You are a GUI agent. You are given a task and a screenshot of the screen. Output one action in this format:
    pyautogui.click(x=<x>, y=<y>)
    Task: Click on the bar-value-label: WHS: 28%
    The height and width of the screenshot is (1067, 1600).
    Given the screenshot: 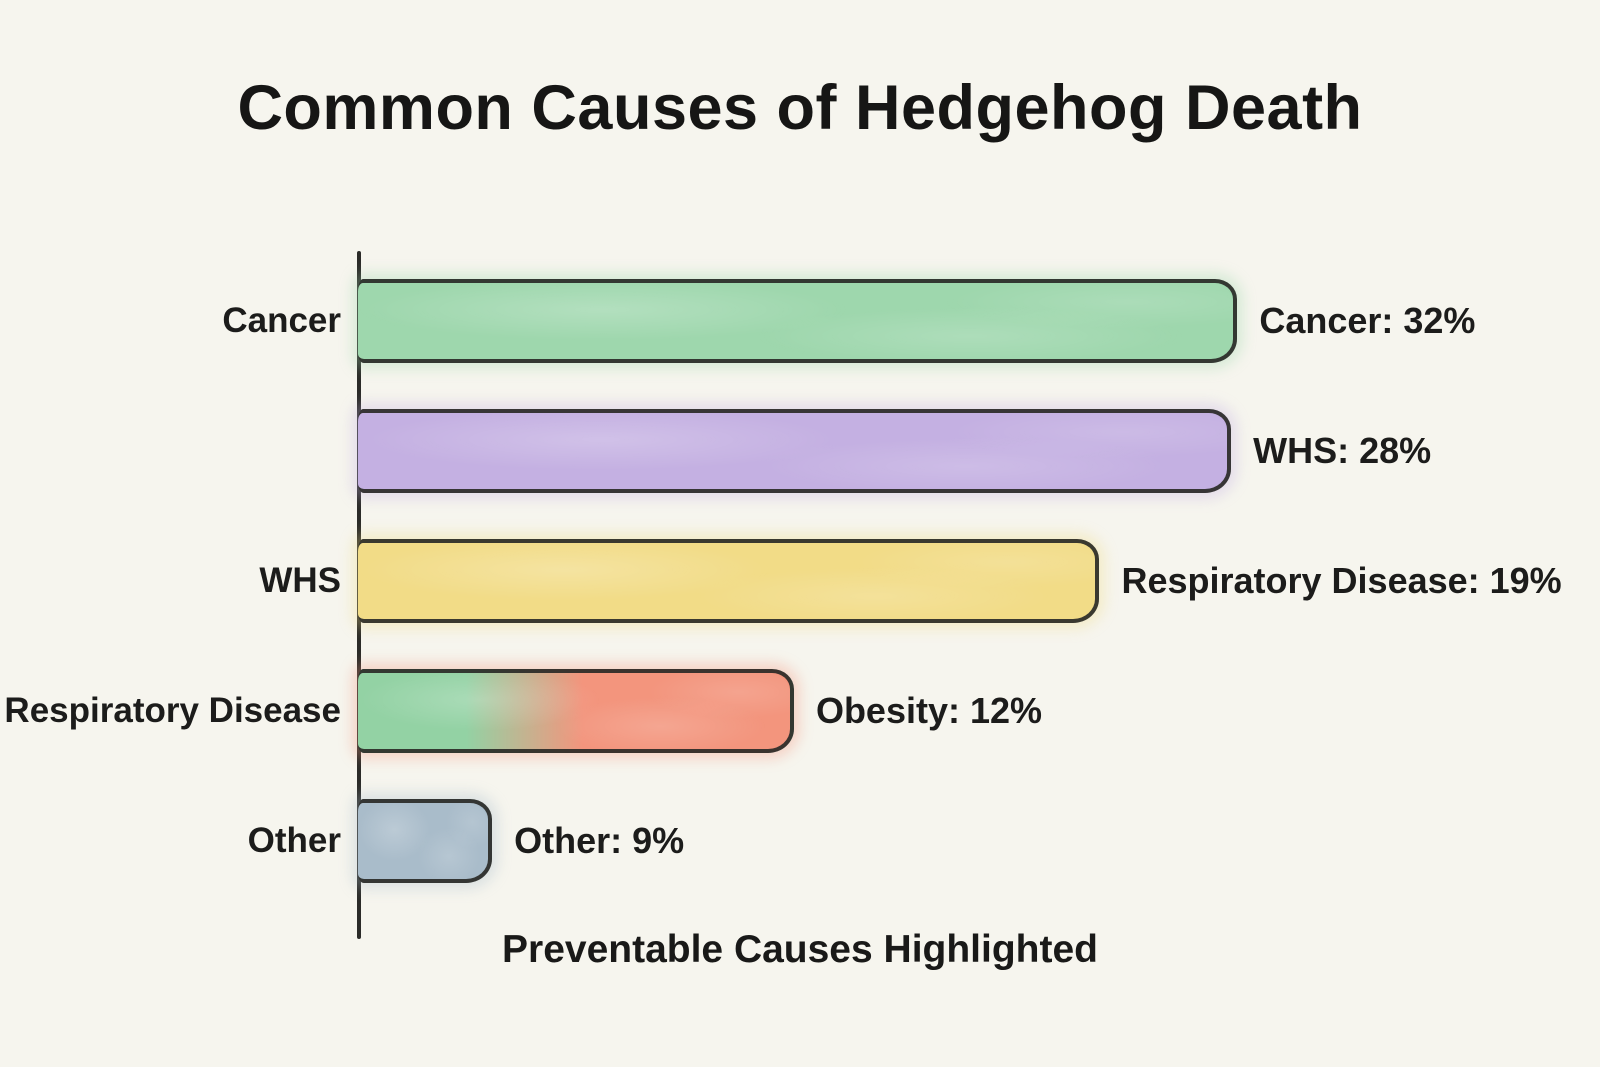 What is the action you would take?
    pyautogui.click(x=1342, y=450)
    